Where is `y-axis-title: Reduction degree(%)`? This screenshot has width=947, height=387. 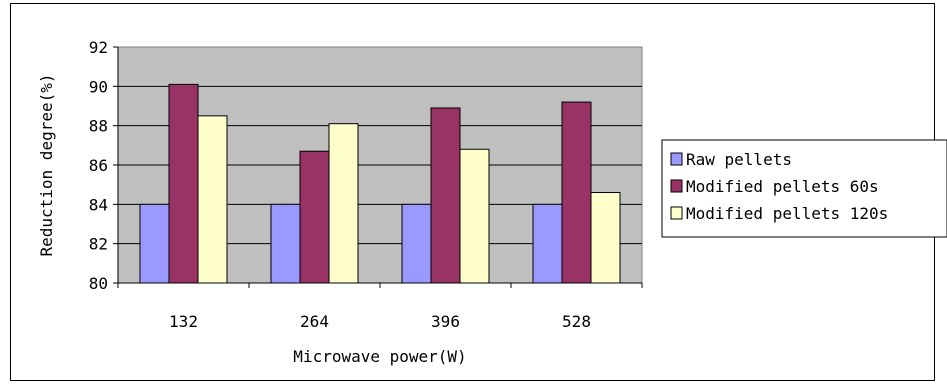
y-axis-title: Reduction degree(%) is located at coordinates (46, 164).